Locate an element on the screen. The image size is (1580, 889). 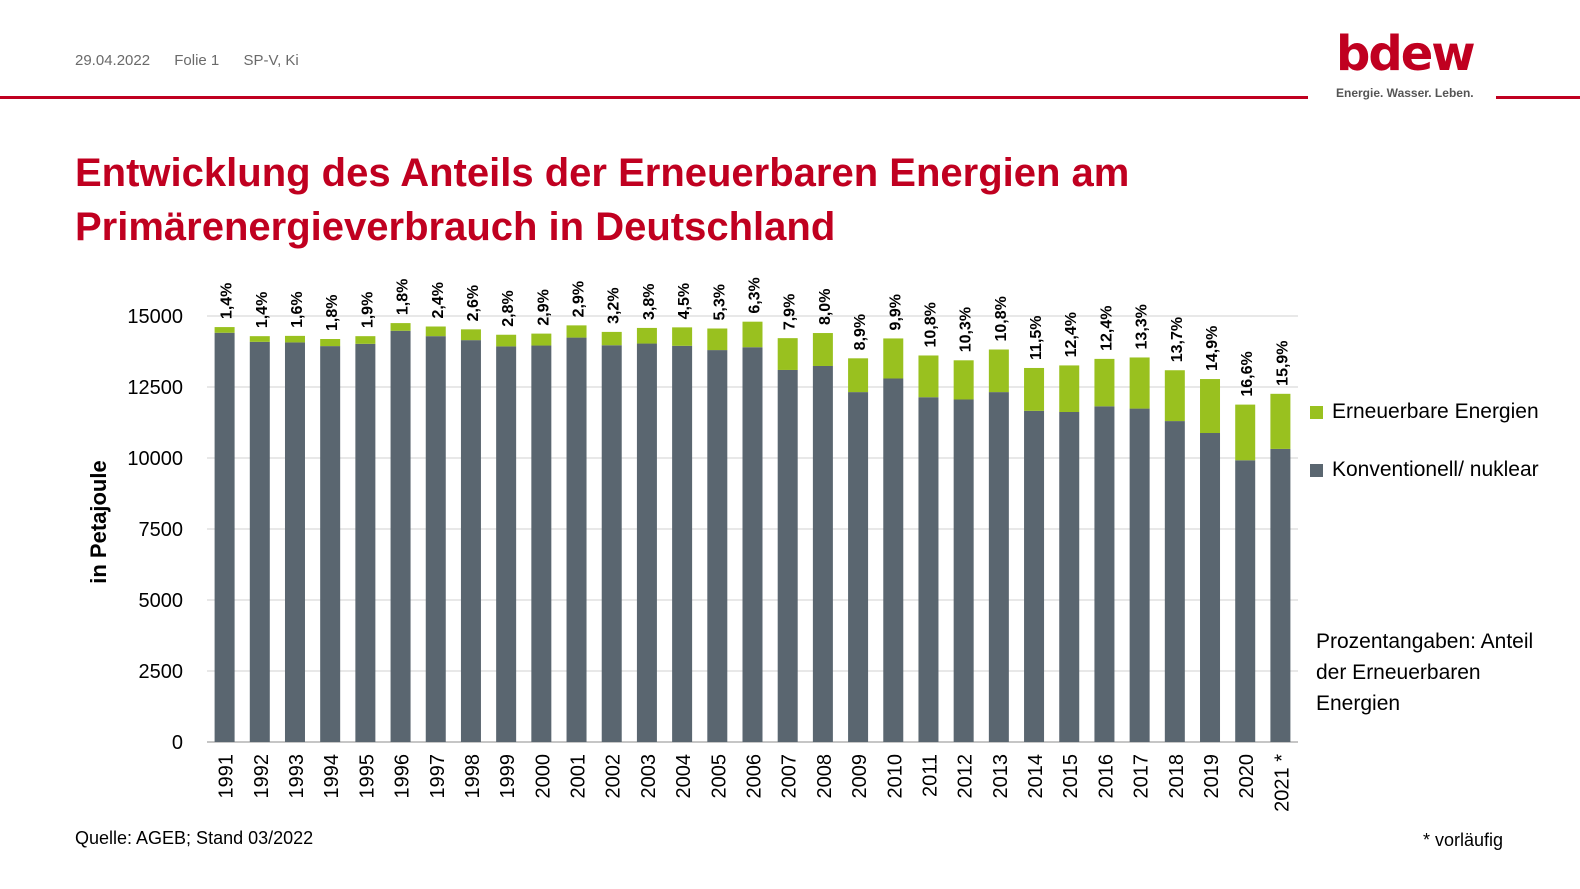
y-tick-label: 7500 is located at coordinates (161, 530).